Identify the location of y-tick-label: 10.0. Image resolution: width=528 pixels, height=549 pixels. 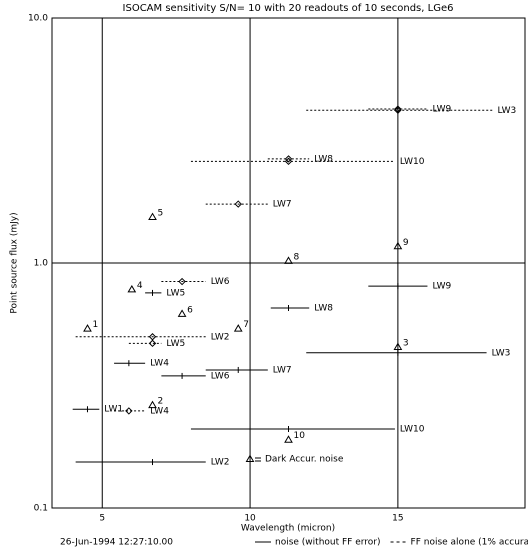
(38, 19).